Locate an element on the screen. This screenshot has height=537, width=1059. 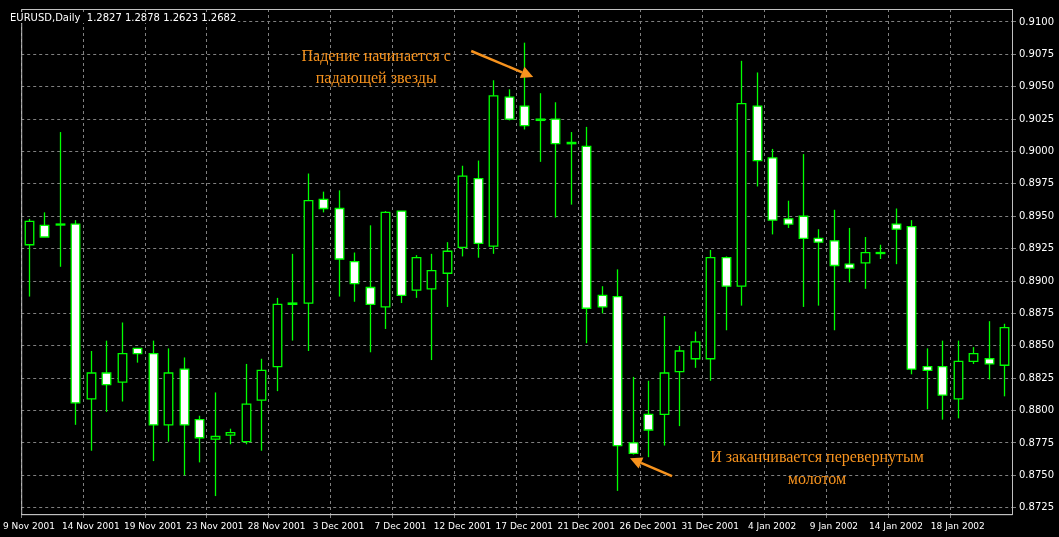
y-tick-label: 0.9050 is located at coordinates (1037, 86).